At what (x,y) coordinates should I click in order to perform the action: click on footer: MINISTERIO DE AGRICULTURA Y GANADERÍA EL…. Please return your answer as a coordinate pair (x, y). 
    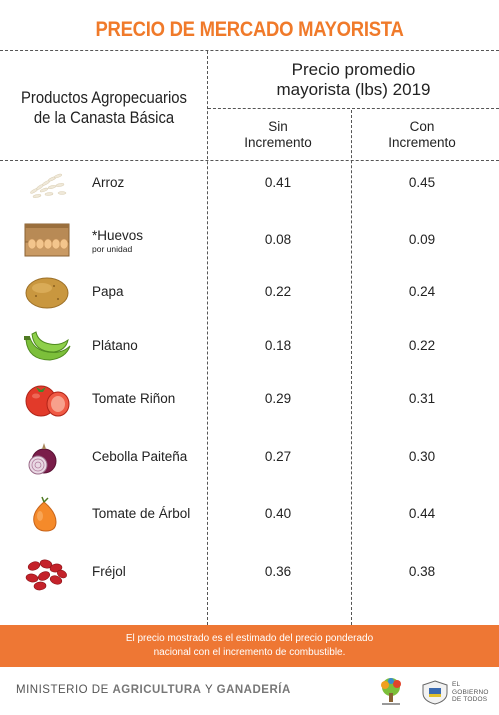
    Looking at the image, I should click on (249, 691).